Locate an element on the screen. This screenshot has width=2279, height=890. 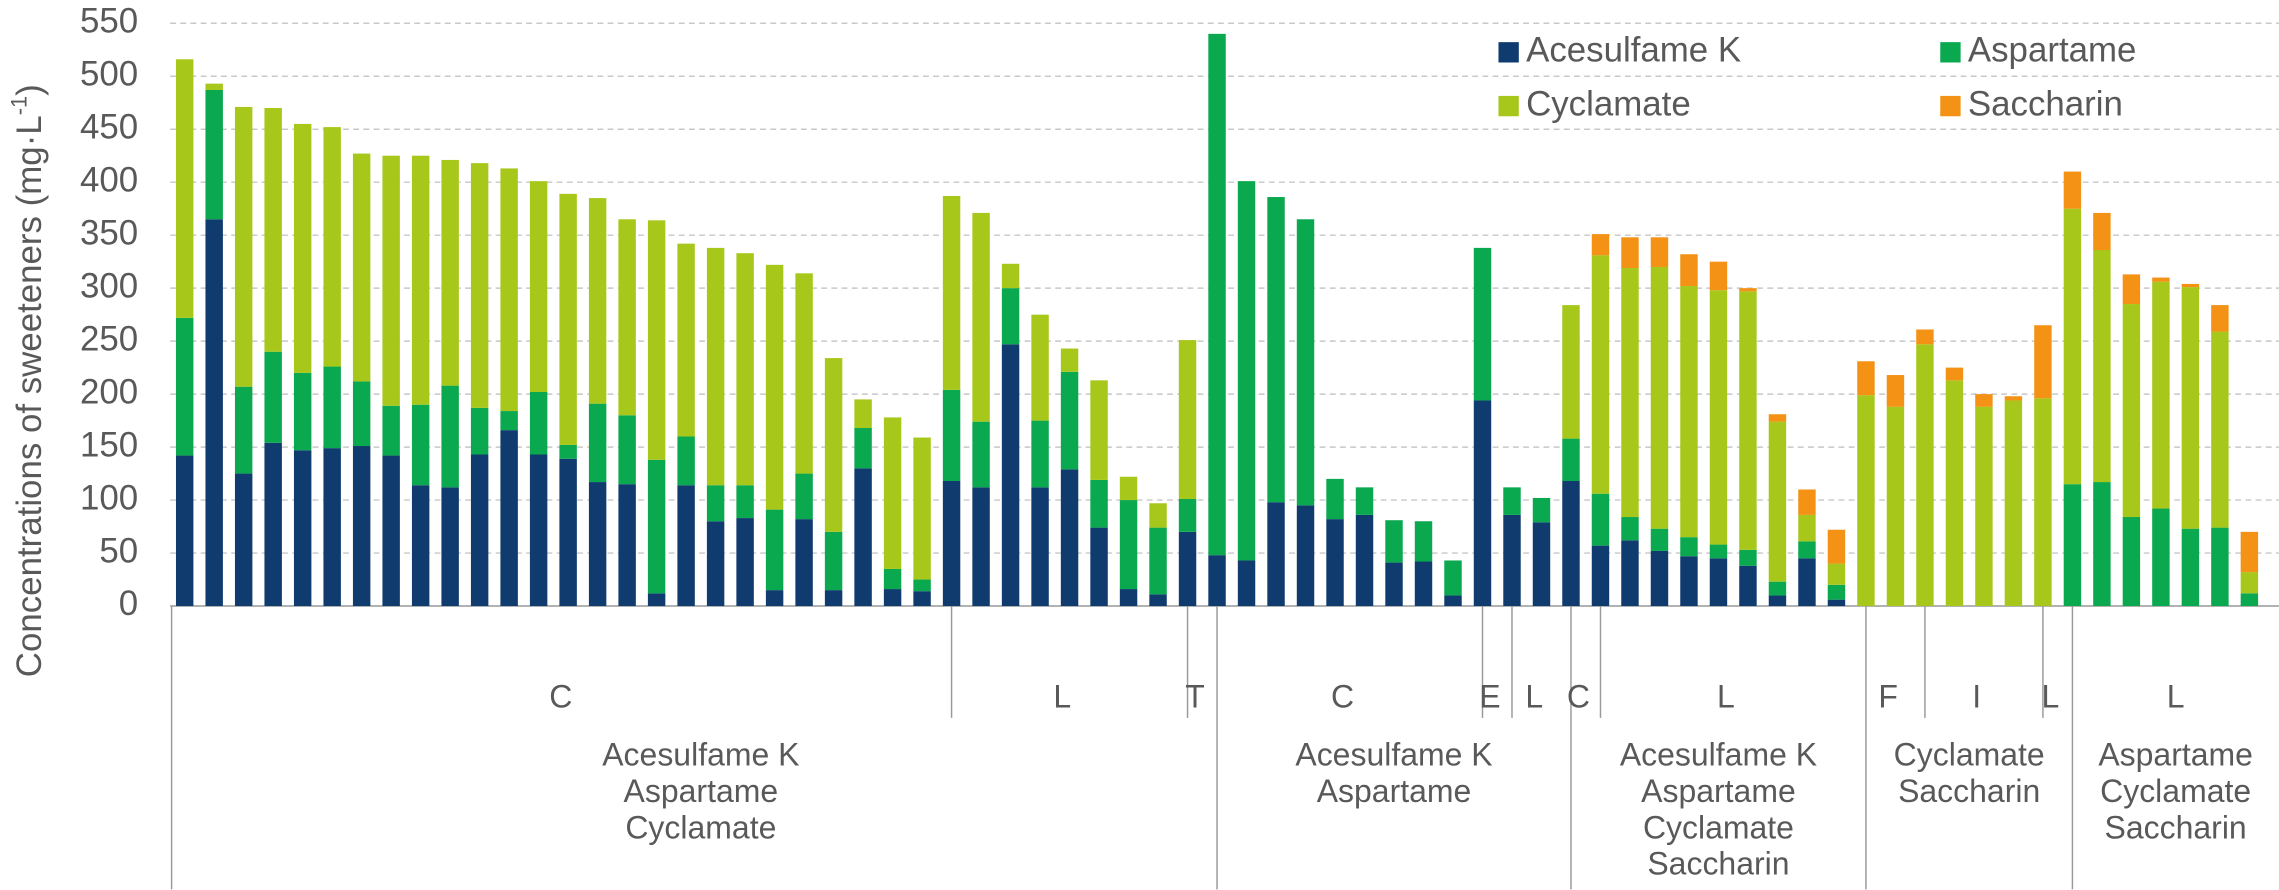
subgroup-label: C is located at coordinates (560, 696).